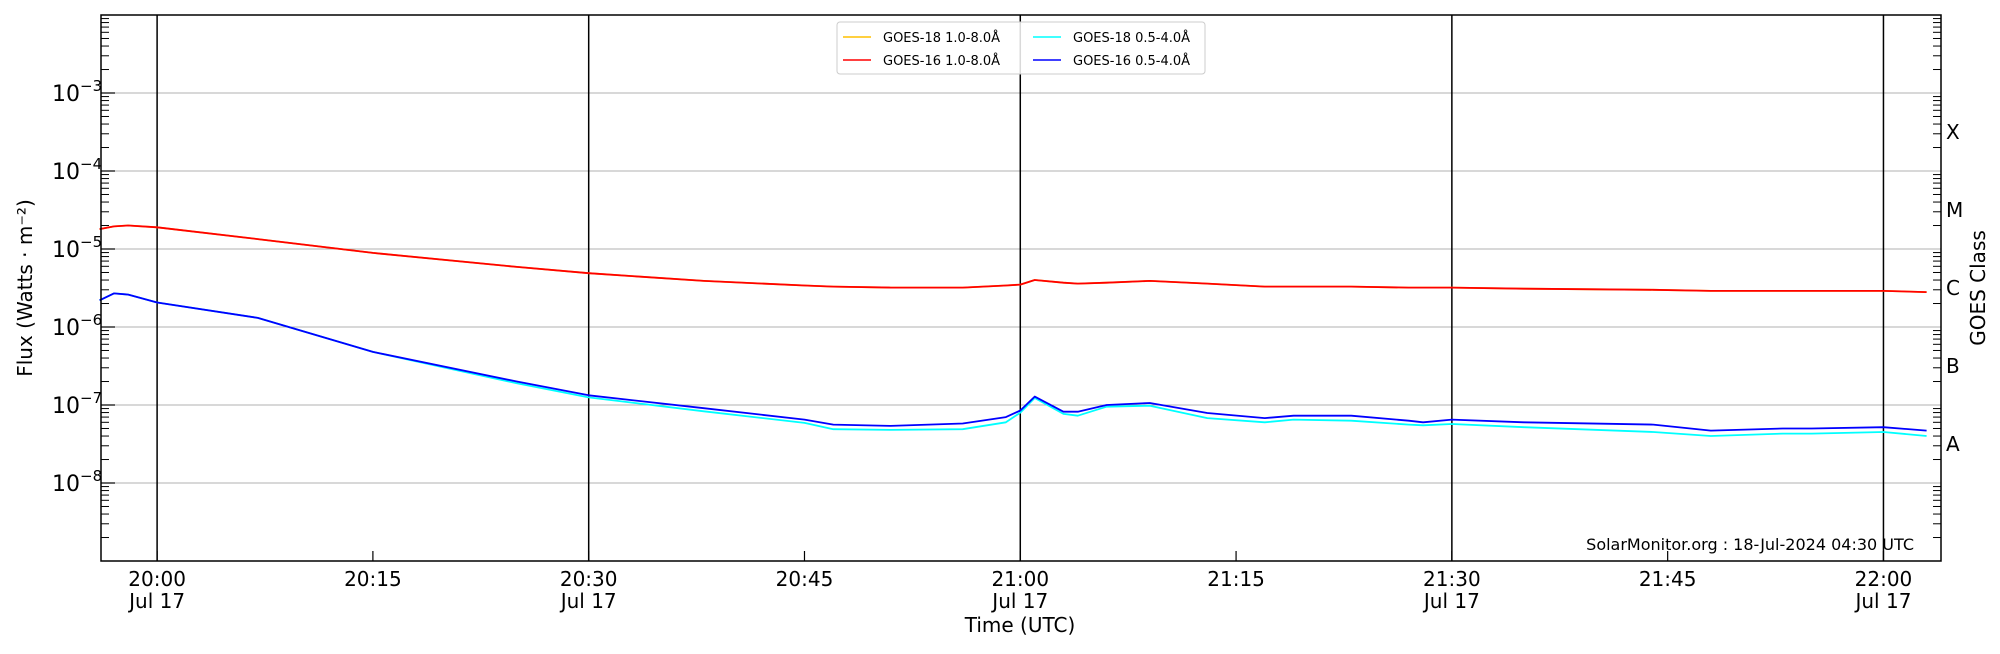 Image resolution: width=2000 pixels, height=654 pixels. What do you see at coordinates (1750, 544) in the screenshot?
I see `timestamp-annotation: SolarMonitor.org : 18-Jul-2024 04:30 UTC` at bounding box center [1750, 544].